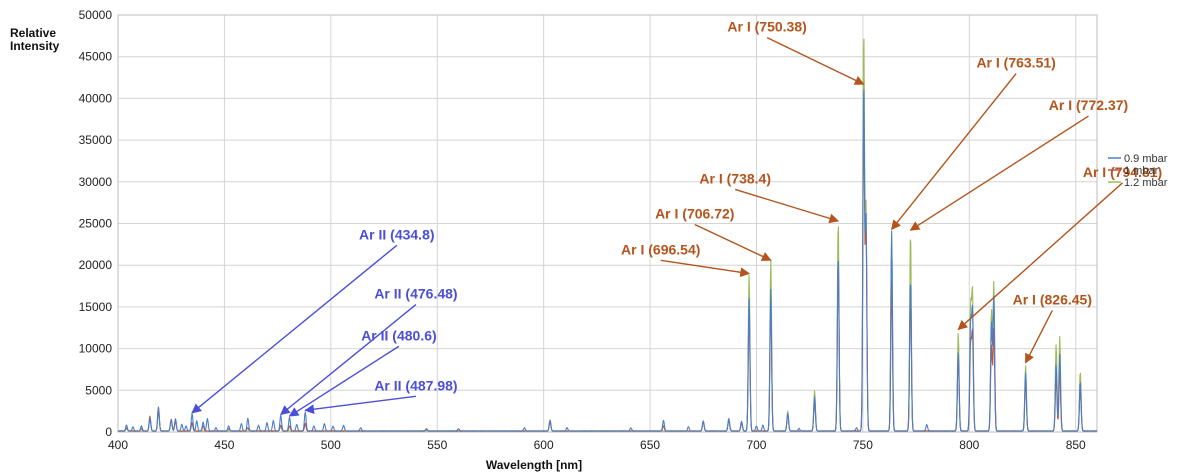 The width and height of the screenshot is (1204, 474). I want to click on peak-annotation-label: Ar II (476.48), so click(415, 294).